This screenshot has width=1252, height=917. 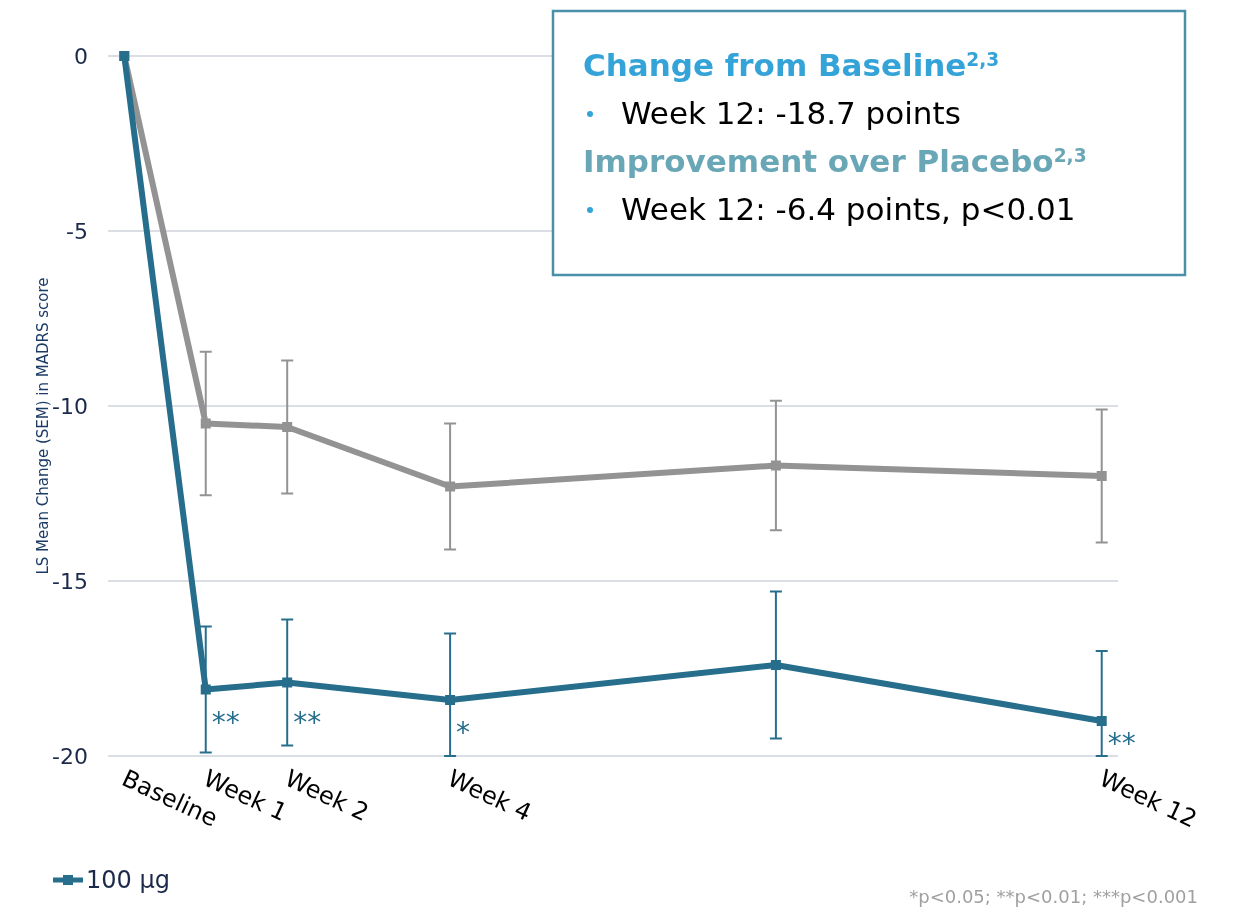 What do you see at coordinates (70, 756) in the screenshot?
I see `y-tick-label: -20` at bounding box center [70, 756].